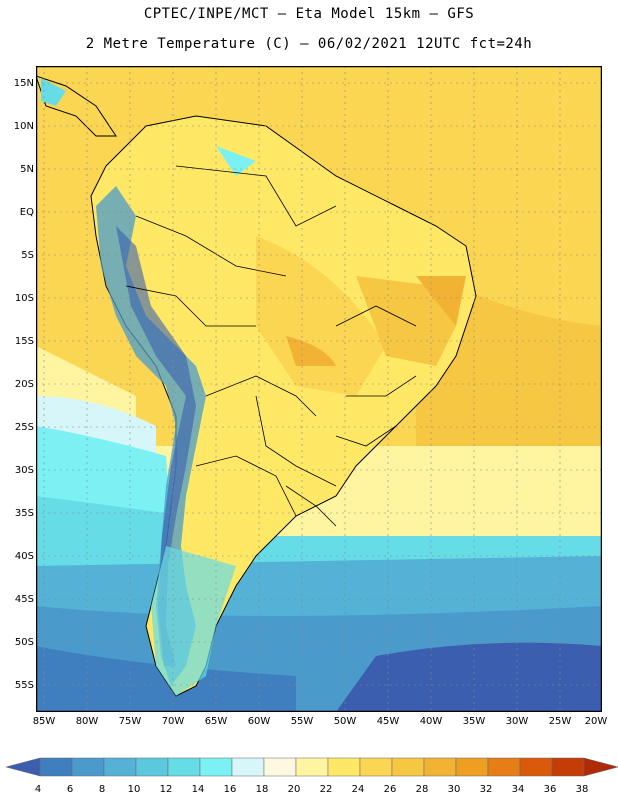 This screenshot has height=800, width=618. What do you see at coordinates (441, 301) in the screenshot?
I see `northeast-hotspot` at bounding box center [441, 301].